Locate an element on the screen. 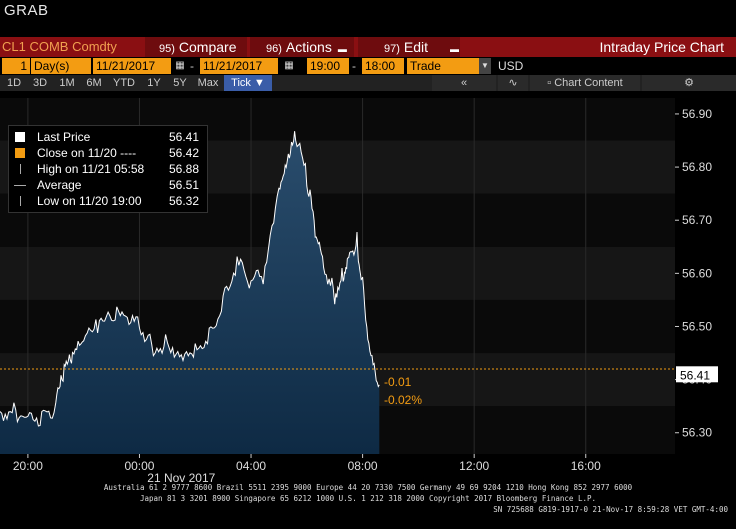 The image size is (736, 529). end-time-field: 18:00 is located at coordinates (383, 66).